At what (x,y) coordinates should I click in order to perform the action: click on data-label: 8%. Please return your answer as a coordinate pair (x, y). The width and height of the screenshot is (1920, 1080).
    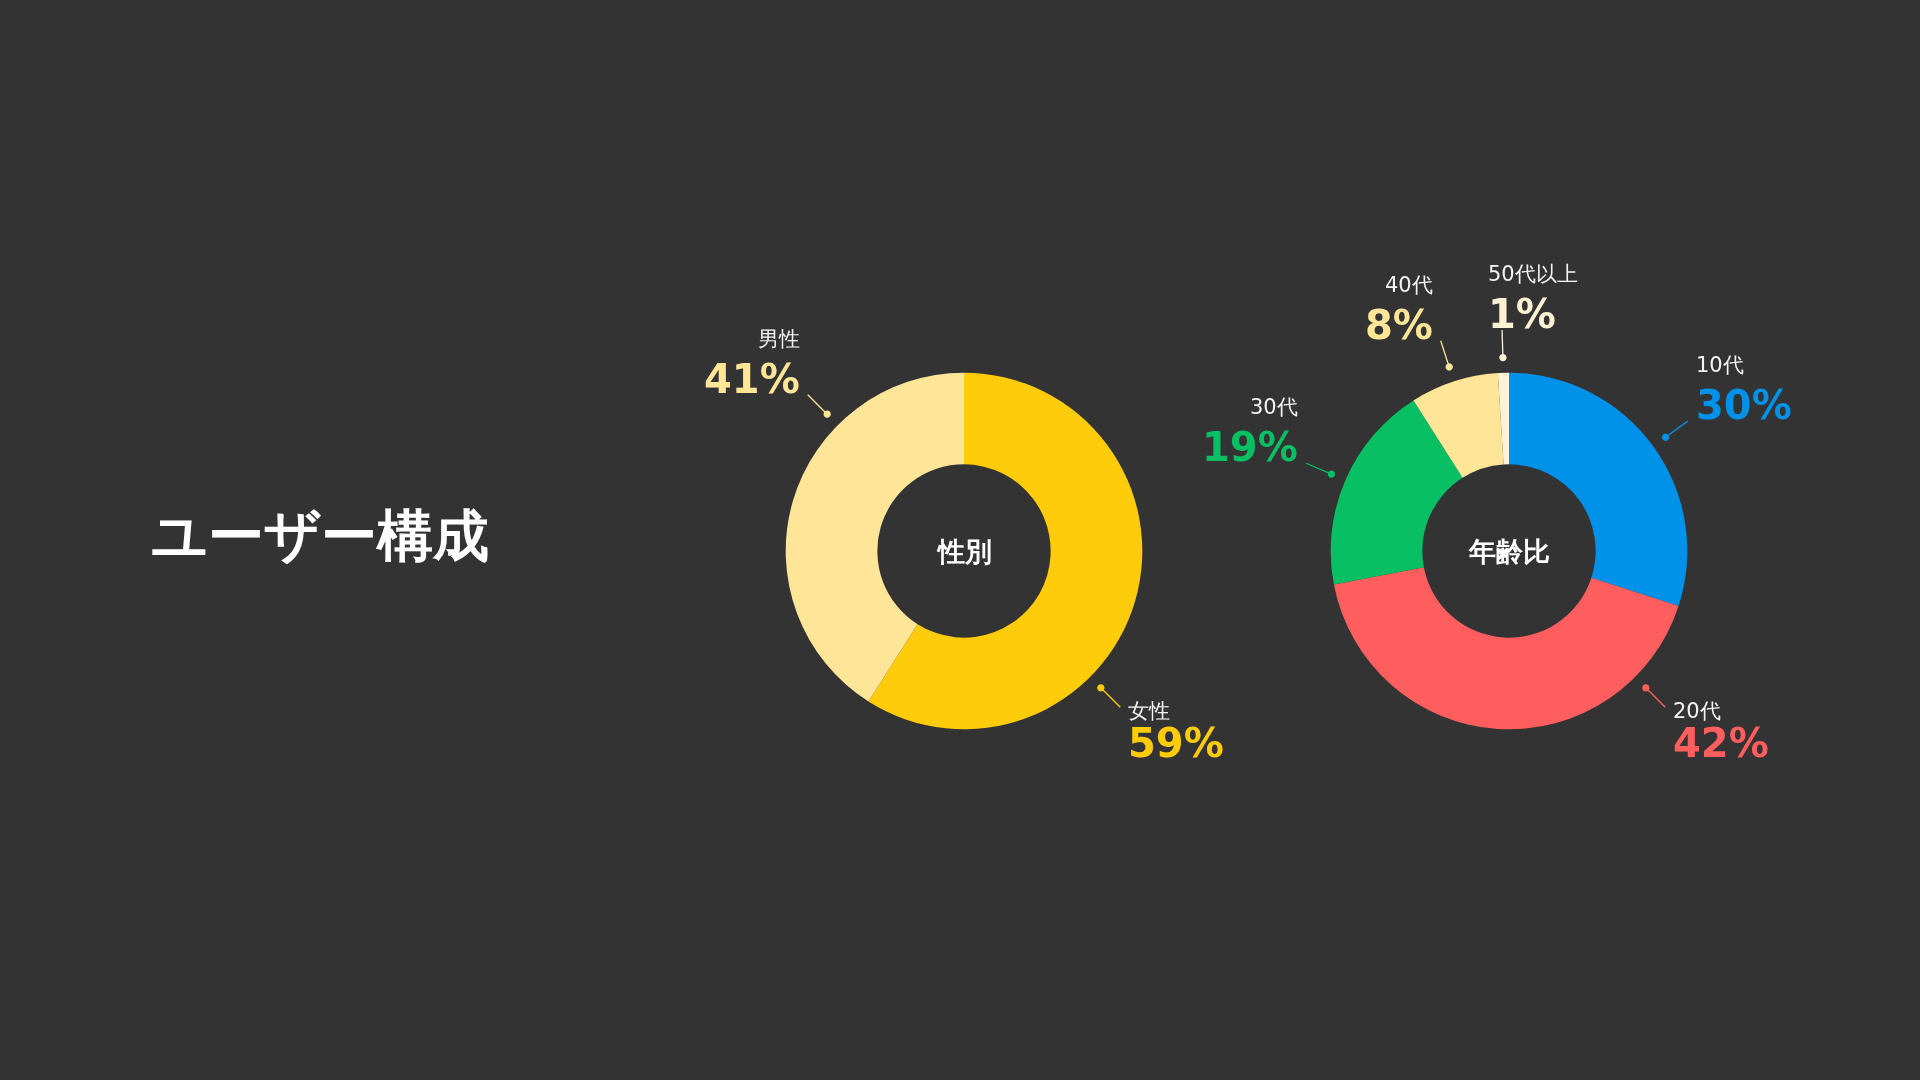
    Looking at the image, I should click on (1399, 325).